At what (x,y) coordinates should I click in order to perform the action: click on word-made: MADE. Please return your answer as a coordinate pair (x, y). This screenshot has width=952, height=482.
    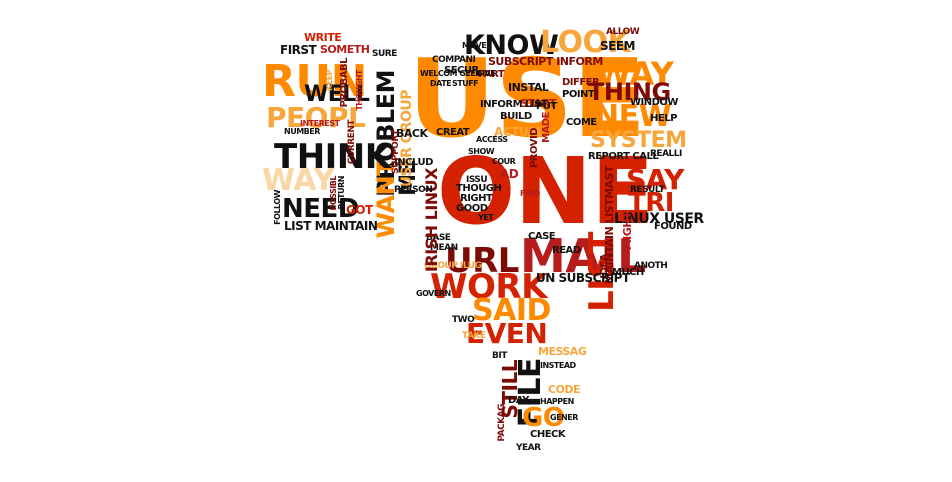
    Looking at the image, I should click on (546, 127).